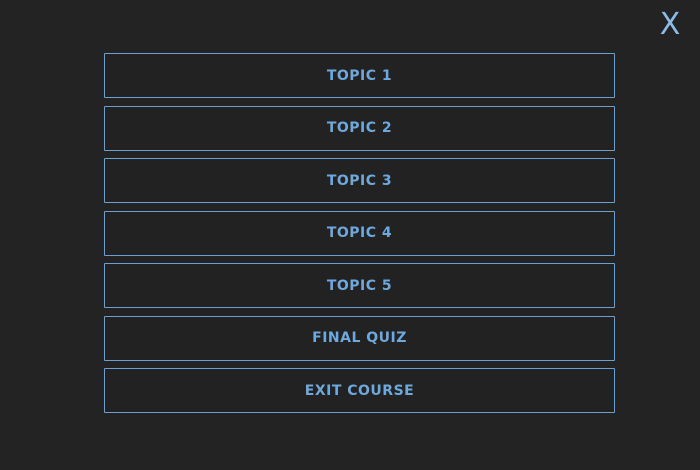  I want to click on final-quiz-button: FINAL QUIZ, so click(359, 338).